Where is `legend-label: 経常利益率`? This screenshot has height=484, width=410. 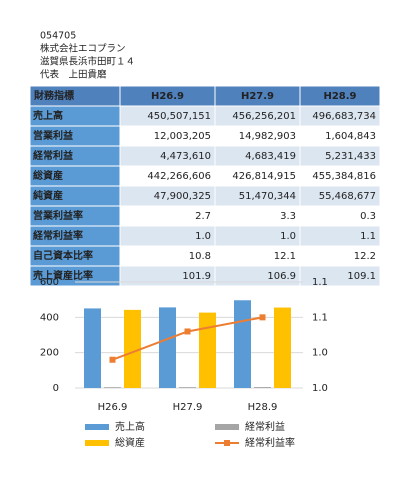
legend-label: 経常利益率 is located at coordinates (270, 442).